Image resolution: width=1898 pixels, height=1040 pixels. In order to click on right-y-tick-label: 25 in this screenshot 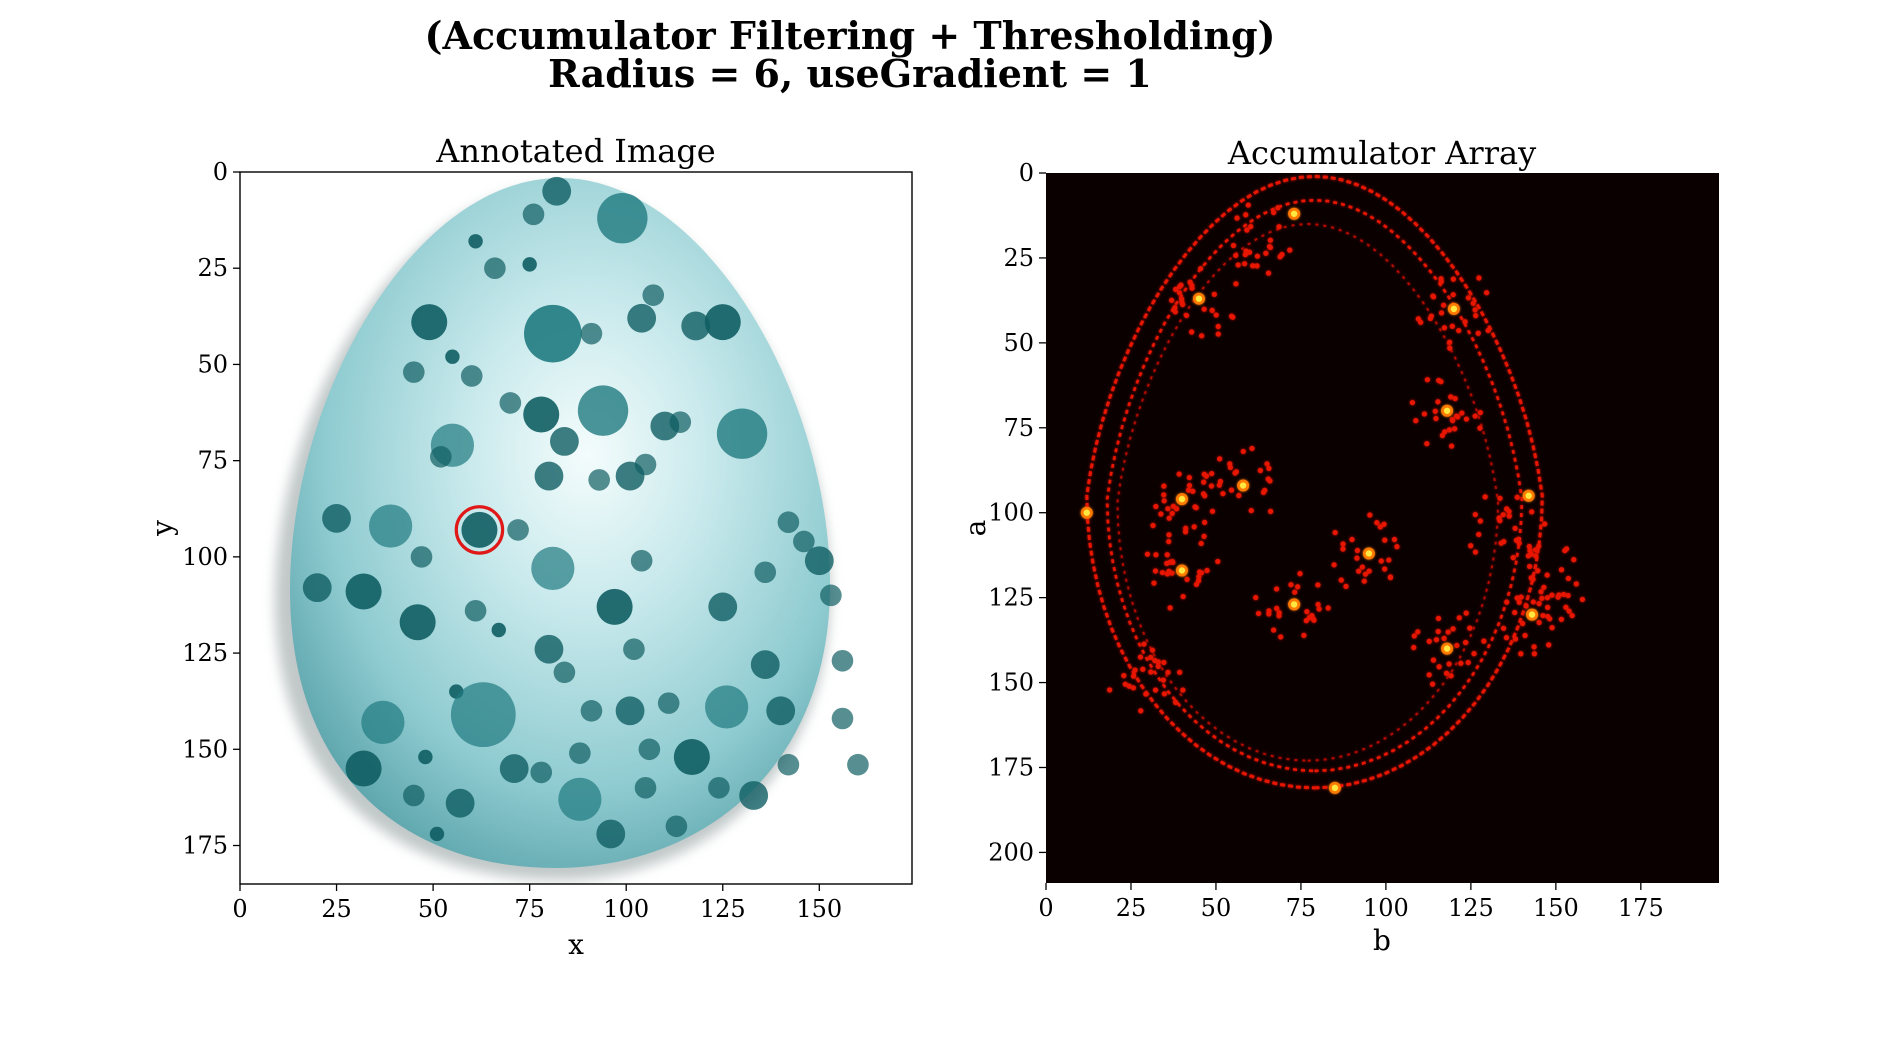, I will do `click(1018, 258)`.